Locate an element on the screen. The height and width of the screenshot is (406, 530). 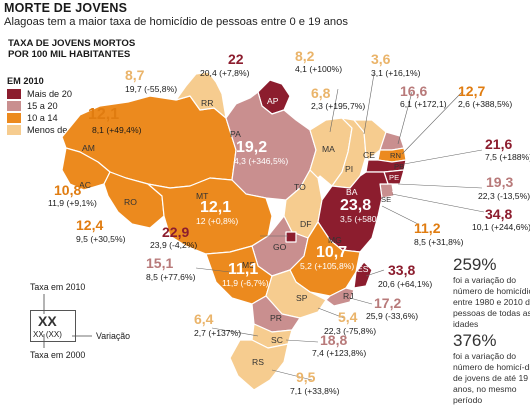
rate-2000-pr: 7,4 (+123,8%) is located at coordinates (339, 353).